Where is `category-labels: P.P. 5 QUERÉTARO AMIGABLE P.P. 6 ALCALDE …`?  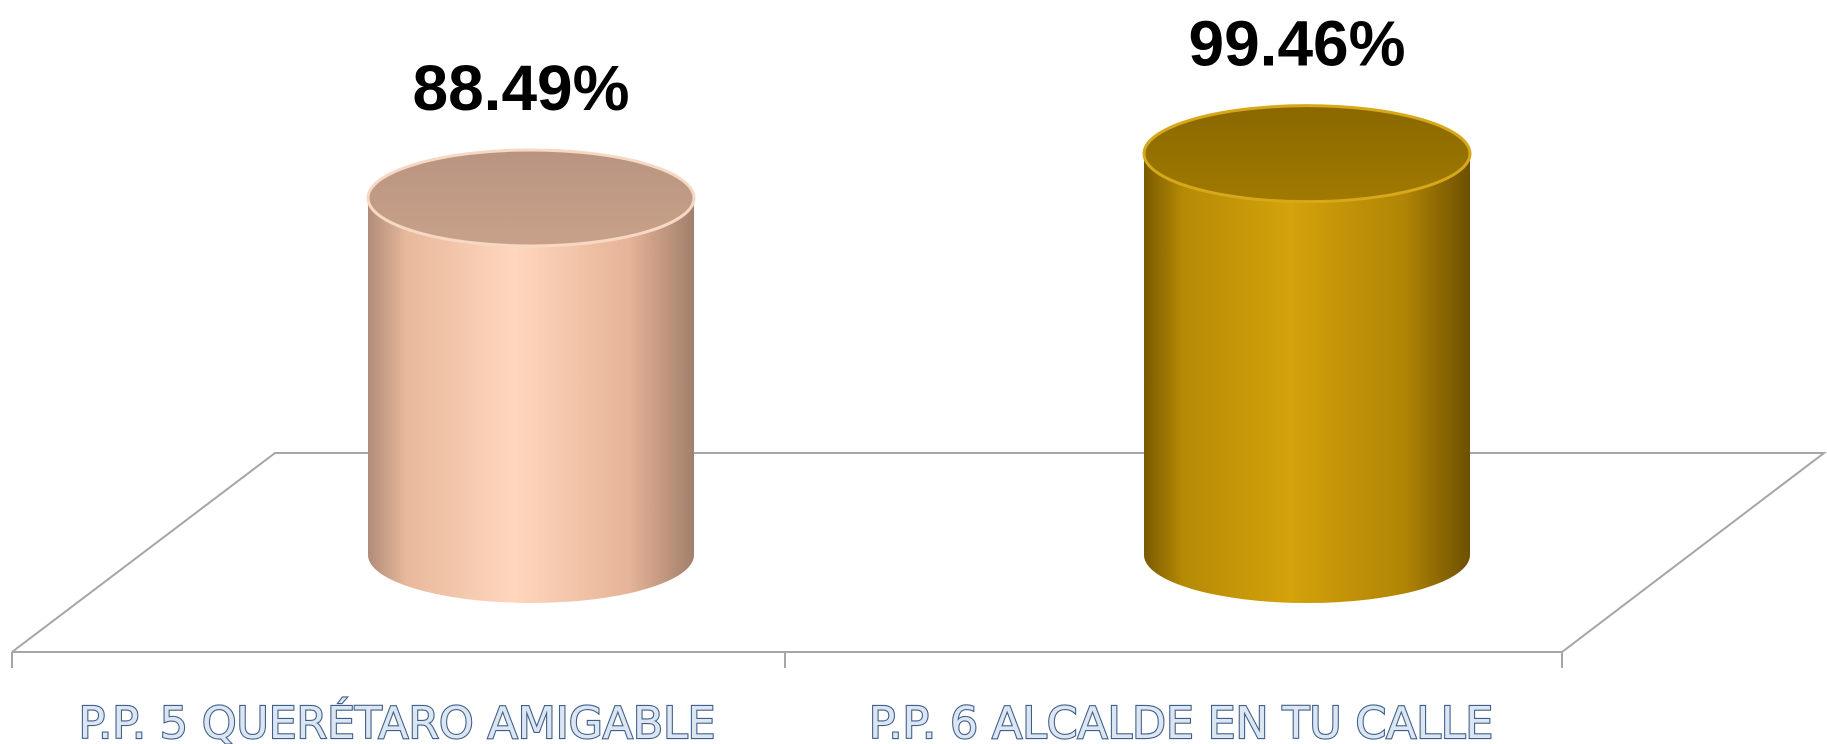
category-labels: P.P. 5 QUERÉTARO AMIGABLE P.P. 6 ALCALDE … is located at coordinates (786, 719).